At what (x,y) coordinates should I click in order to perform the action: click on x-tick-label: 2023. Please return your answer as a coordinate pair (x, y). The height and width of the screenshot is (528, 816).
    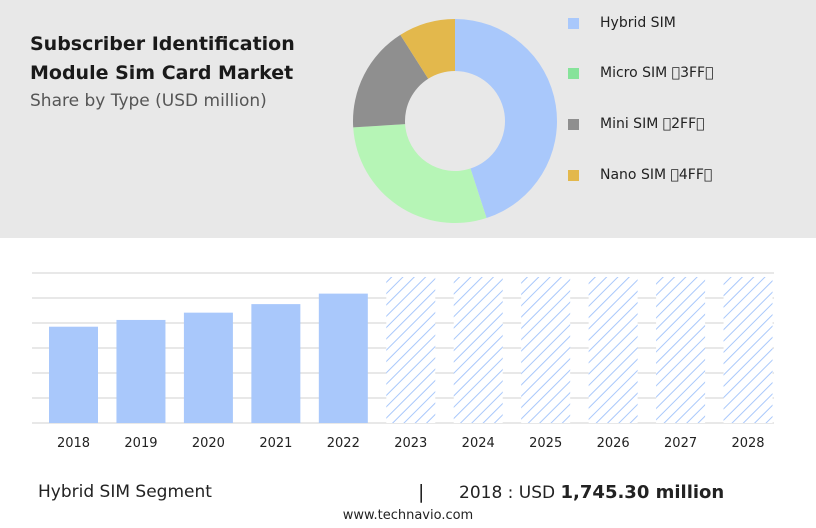
    Looking at the image, I should click on (410, 443).